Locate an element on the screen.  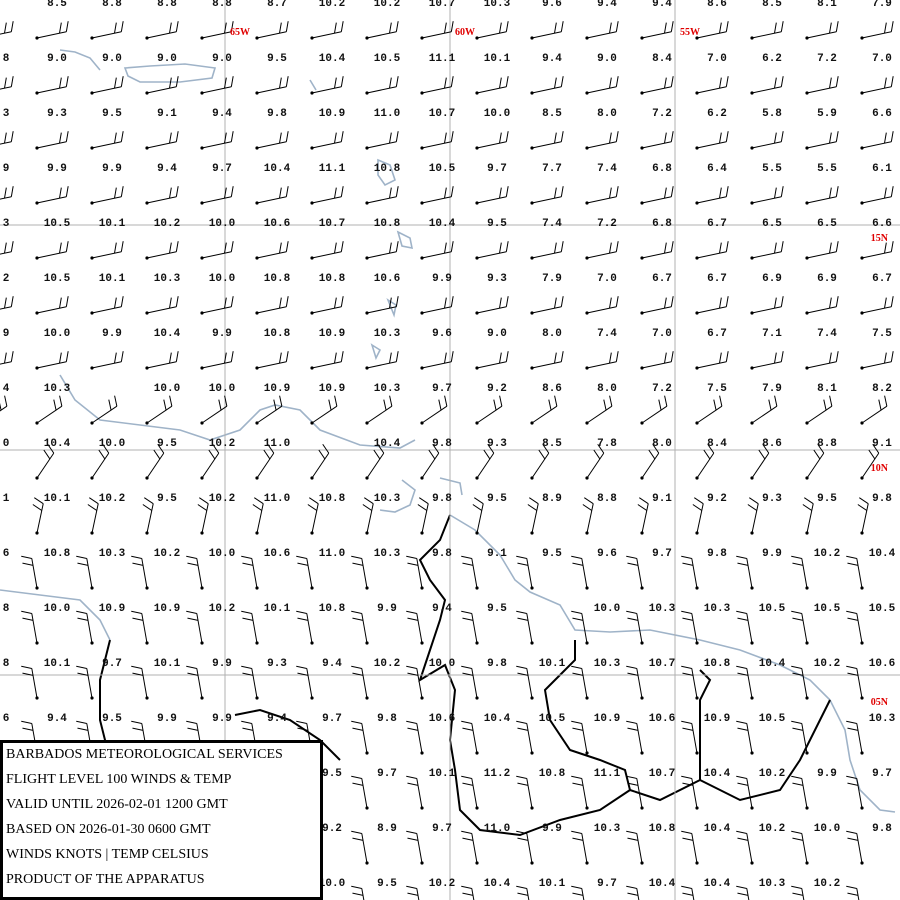
temperature: 6.7 is located at coordinates (717, 224).